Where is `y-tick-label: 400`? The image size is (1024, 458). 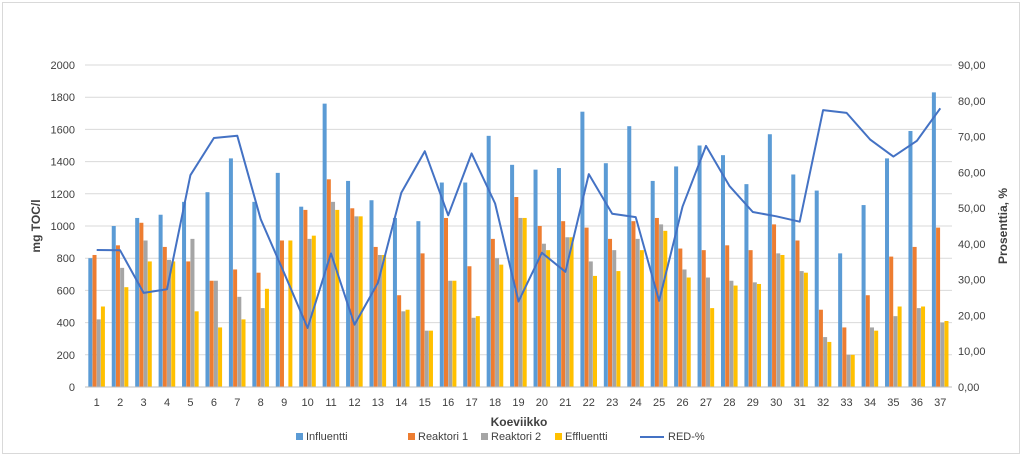 y-tick-label: 400 is located at coordinates (66, 324).